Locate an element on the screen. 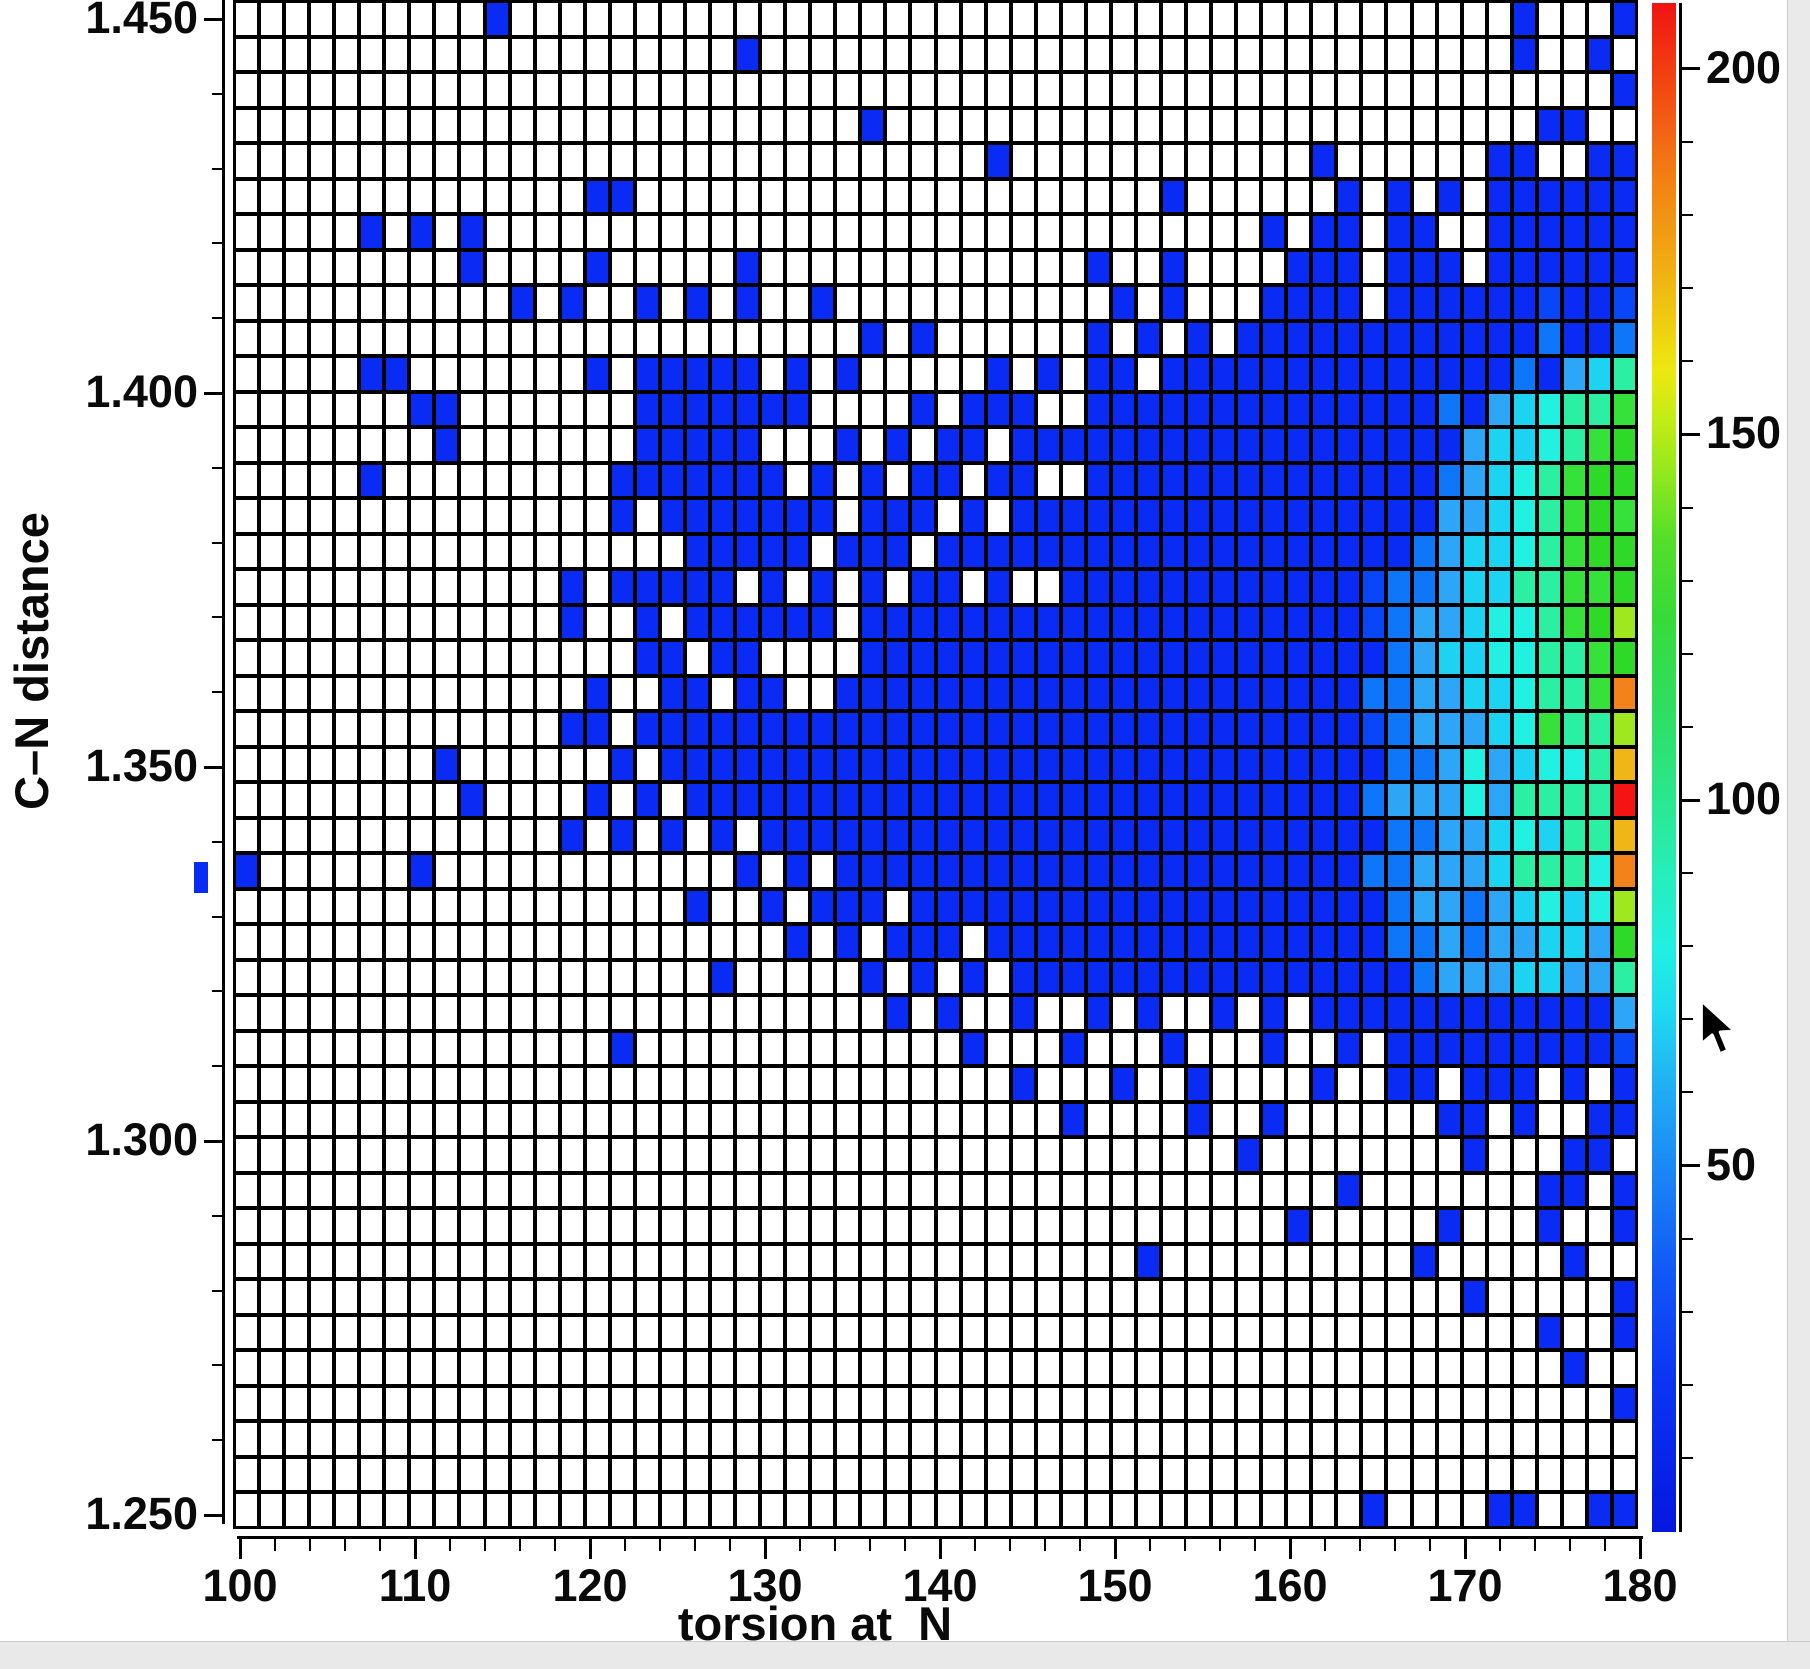 This screenshot has height=1669, width=1810. right-window-strip is located at coordinates (1798, 834).